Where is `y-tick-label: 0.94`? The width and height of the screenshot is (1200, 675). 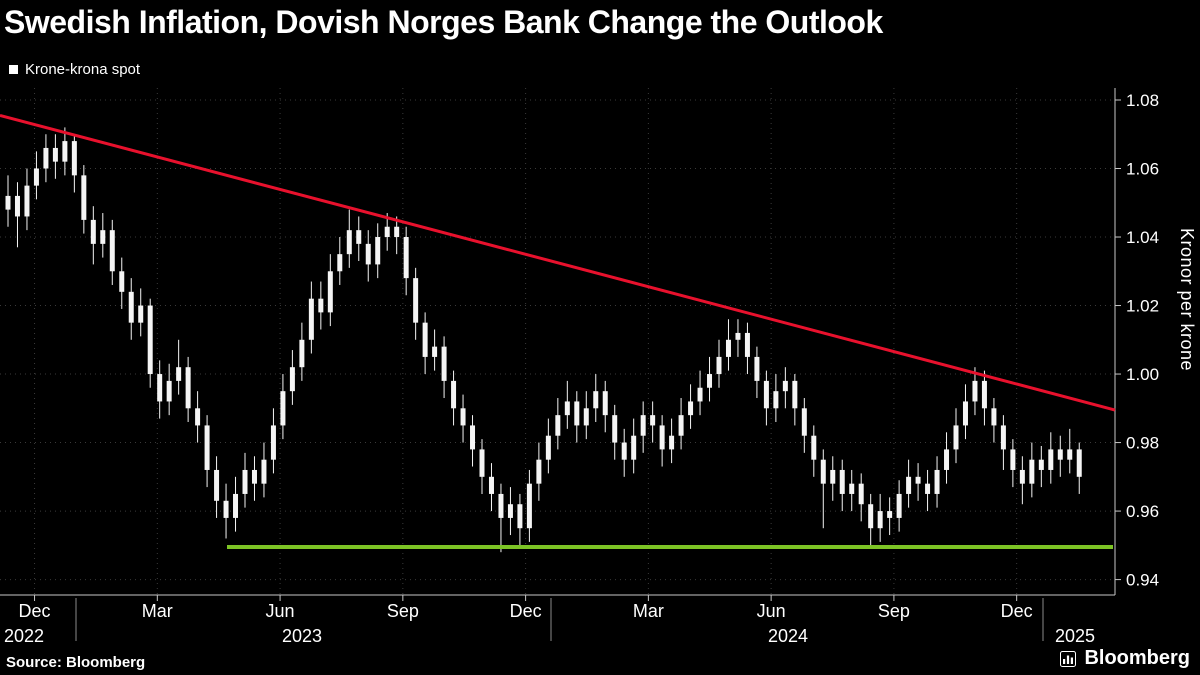 y-tick-label: 0.94 is located at coordinates (1142, 580).